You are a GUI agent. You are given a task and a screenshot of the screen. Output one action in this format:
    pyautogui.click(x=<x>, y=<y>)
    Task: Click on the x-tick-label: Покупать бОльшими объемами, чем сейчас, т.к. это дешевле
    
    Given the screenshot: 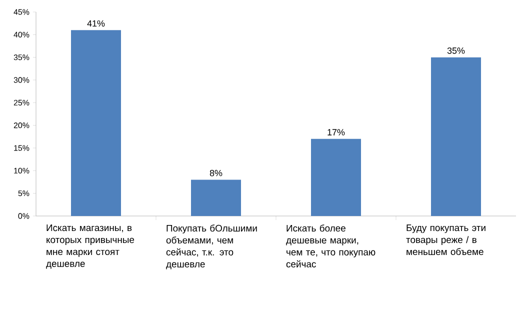 What is the action you would take?
    pyautogui.click(x=211, y=247)
    